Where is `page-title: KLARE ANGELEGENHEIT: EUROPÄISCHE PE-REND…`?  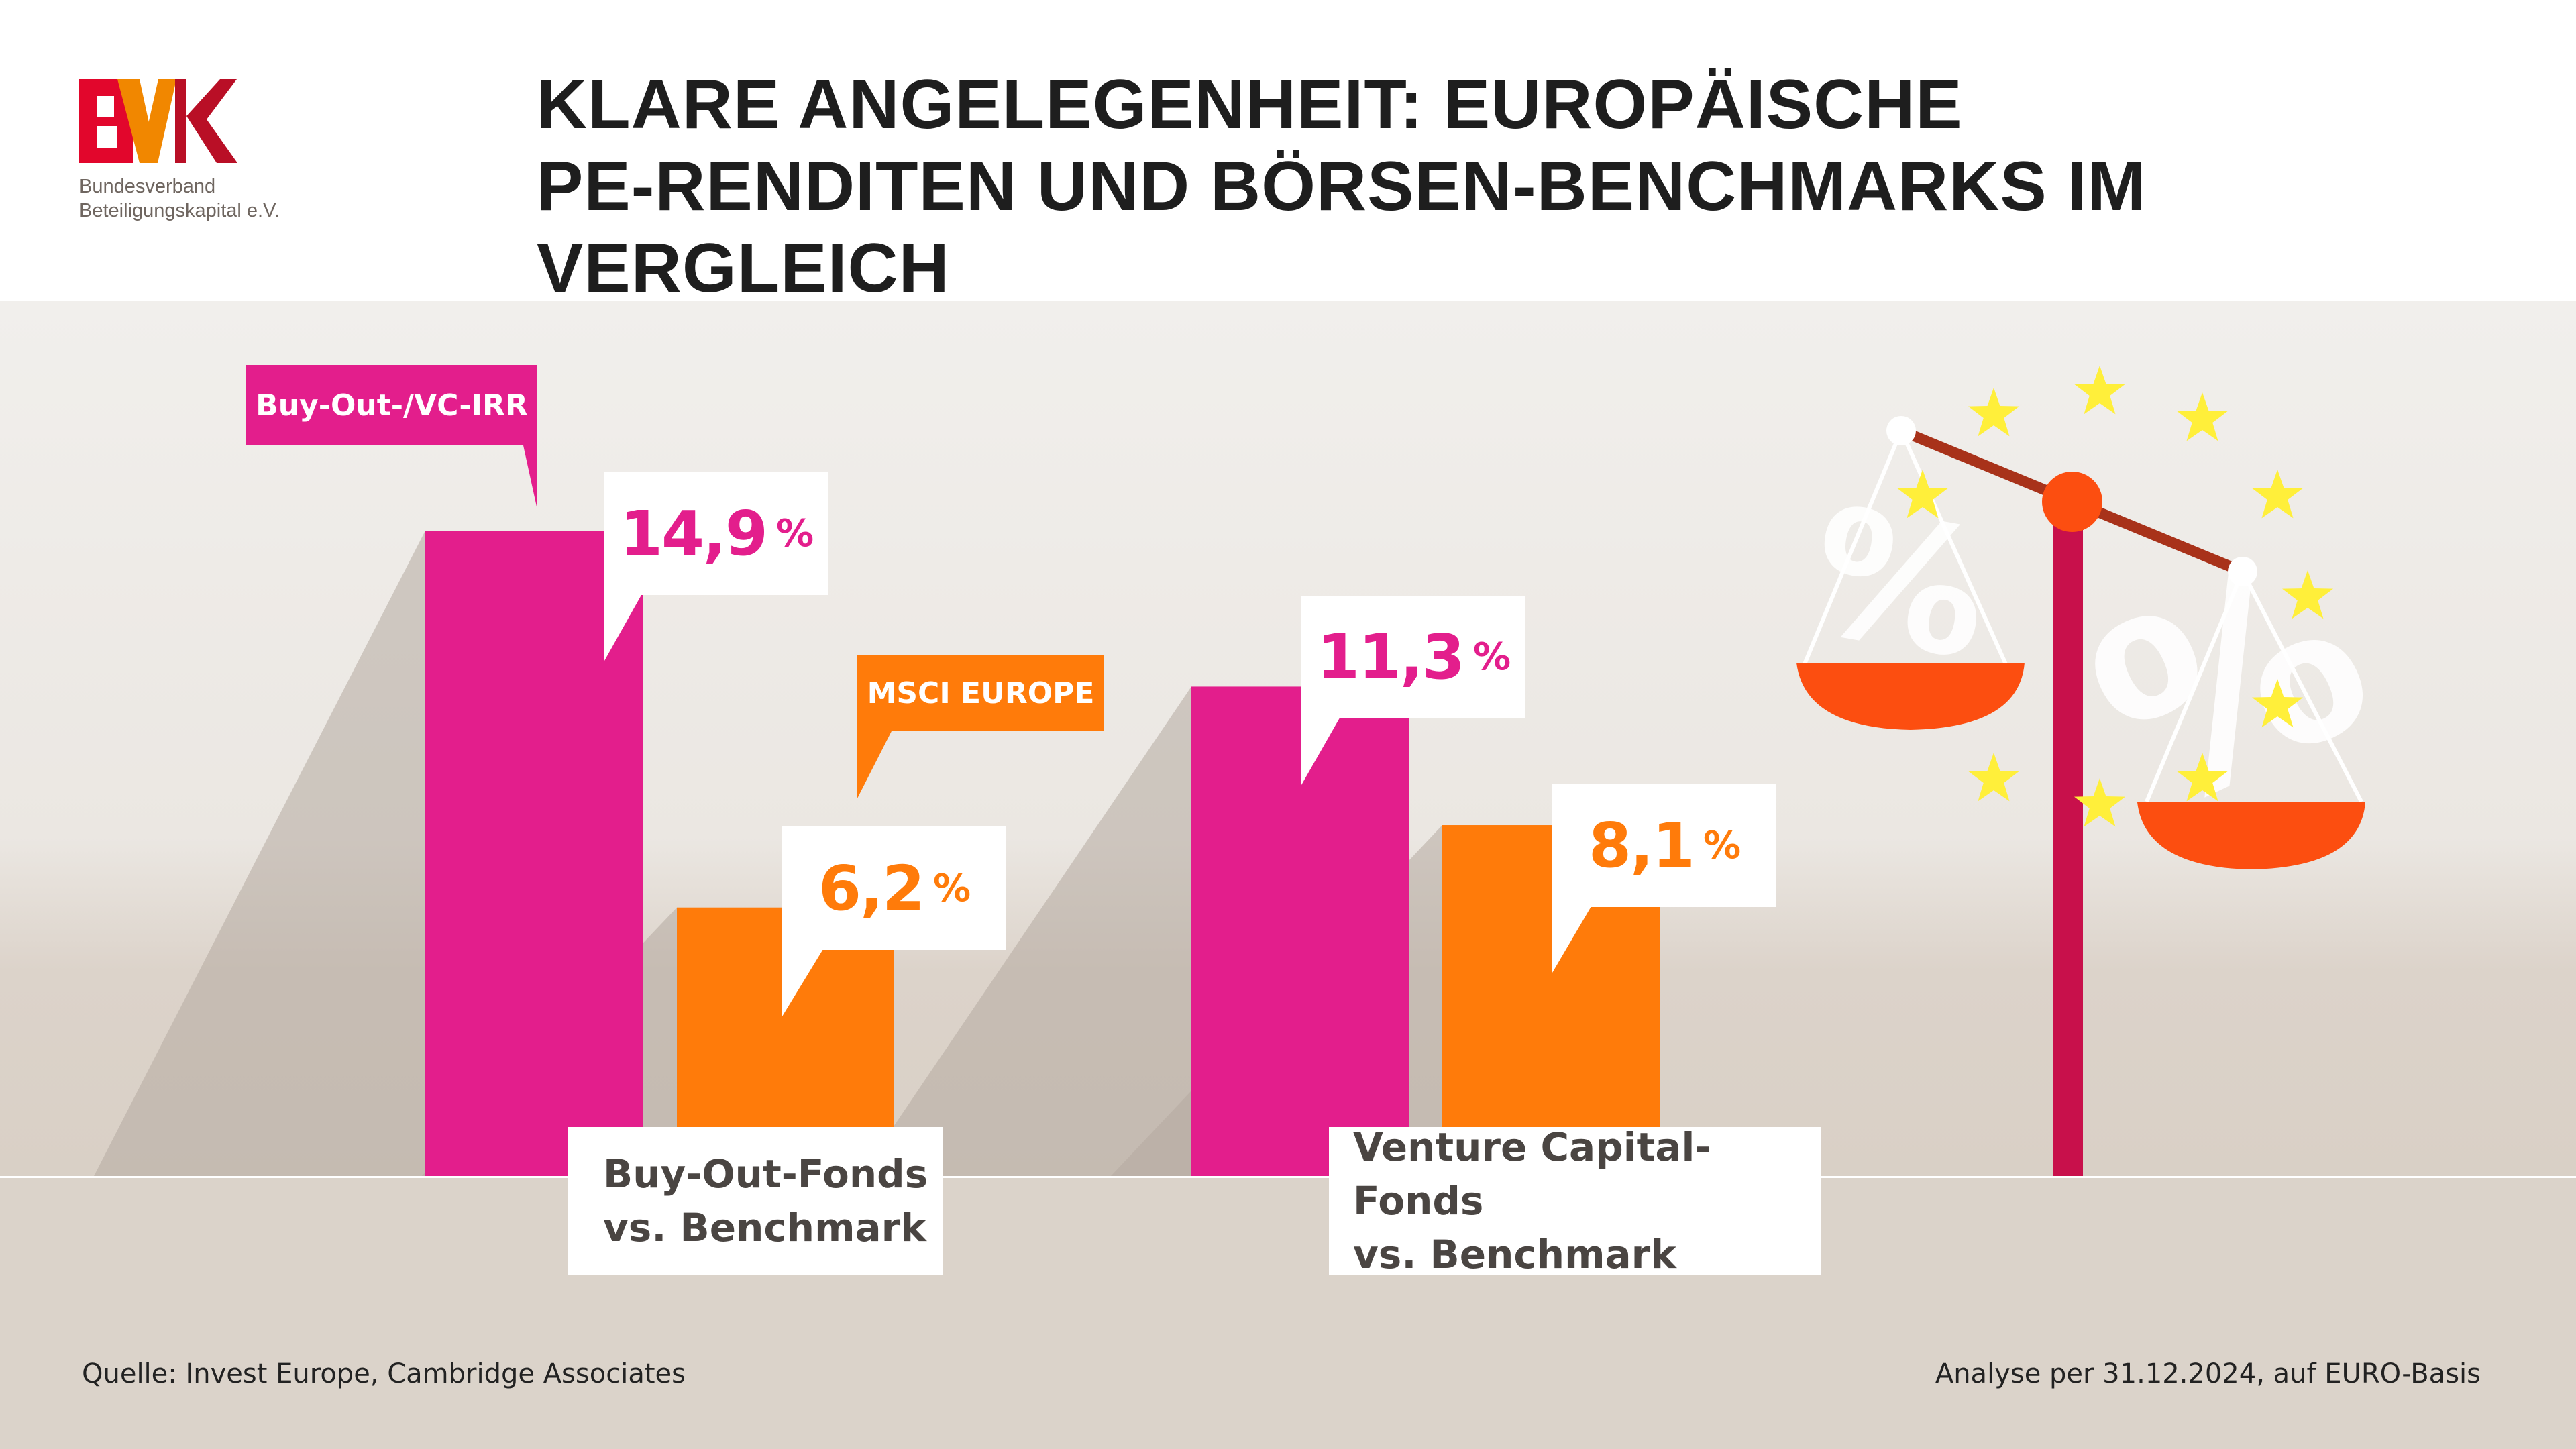
page-title: KLARE ANGELEGENHEIT: EUROPÄISCHE PE-REND… is located at coordinates (1556, 186).